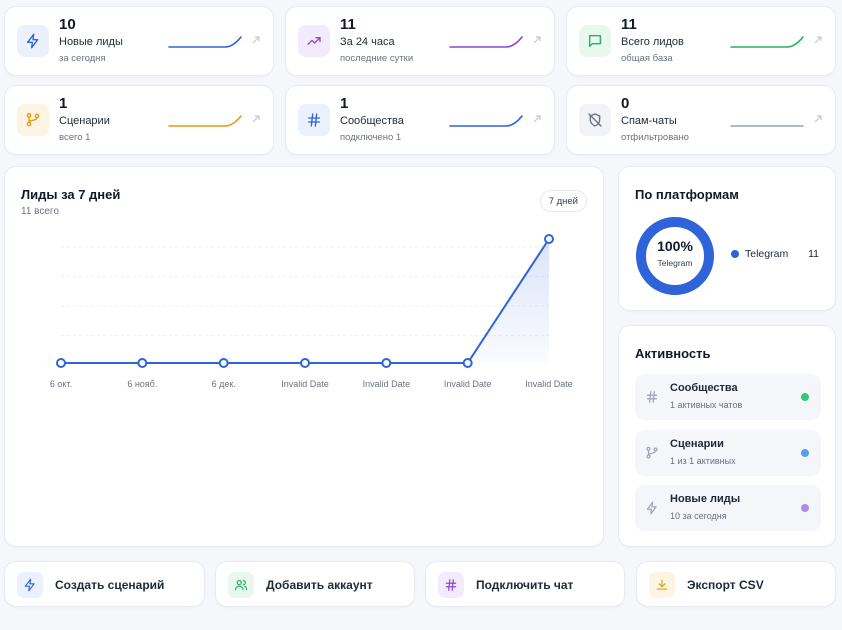  I want to click on connect-chat-button: Подключить чат, so click(525, 584).